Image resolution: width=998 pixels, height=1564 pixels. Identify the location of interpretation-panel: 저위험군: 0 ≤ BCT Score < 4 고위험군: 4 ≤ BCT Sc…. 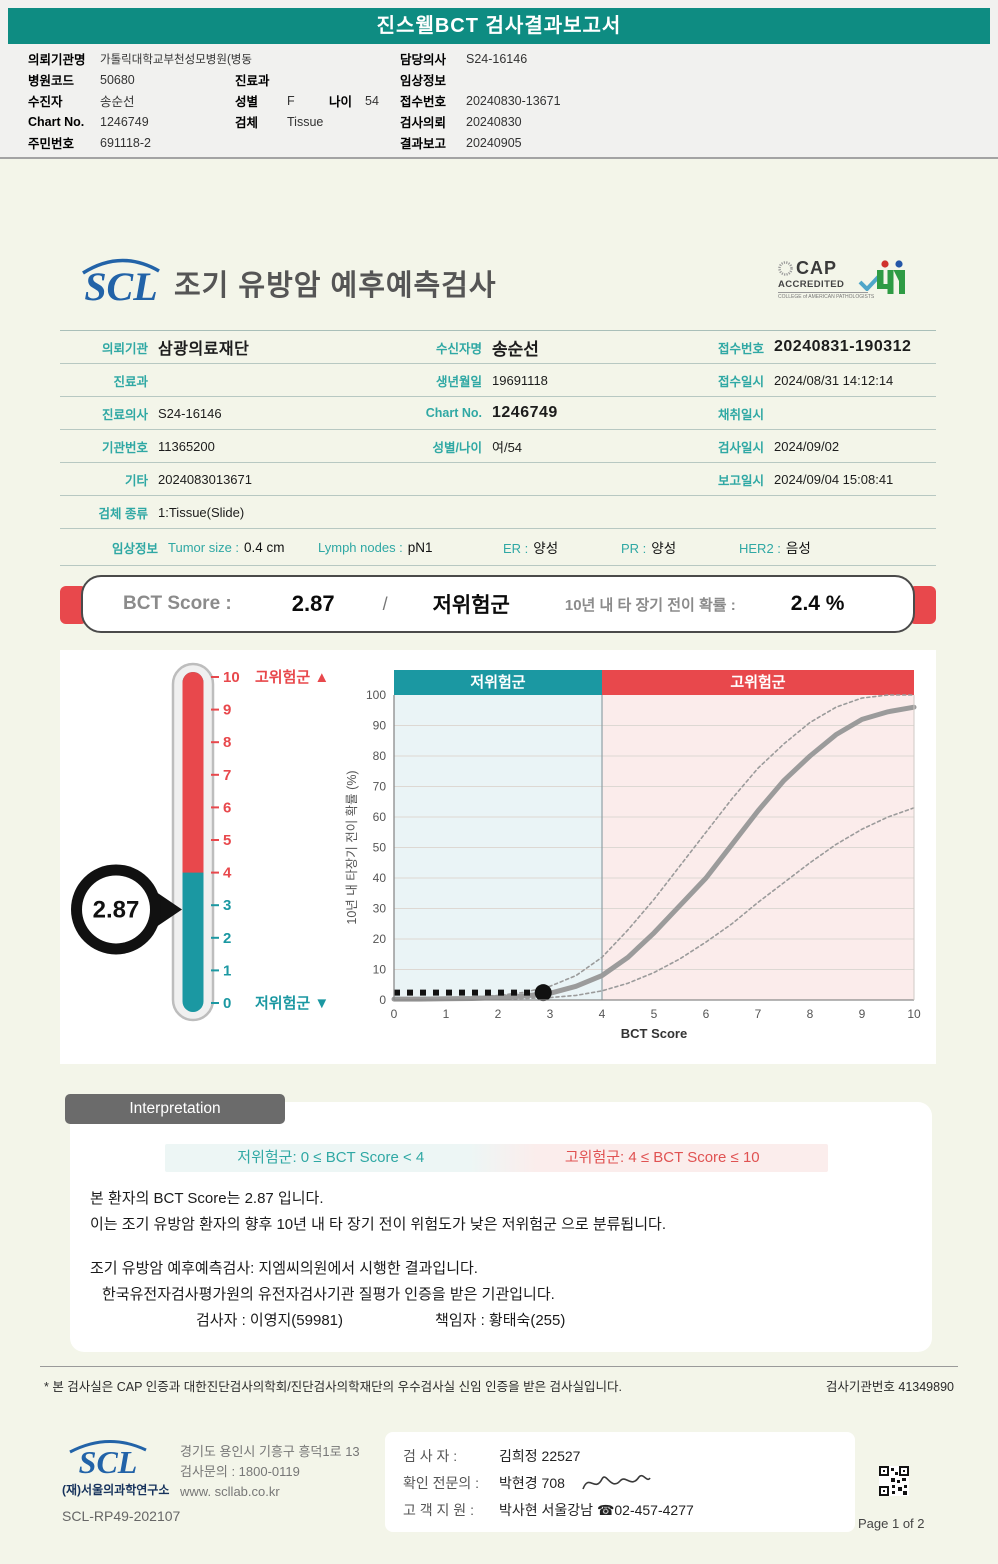
(501, 1227).